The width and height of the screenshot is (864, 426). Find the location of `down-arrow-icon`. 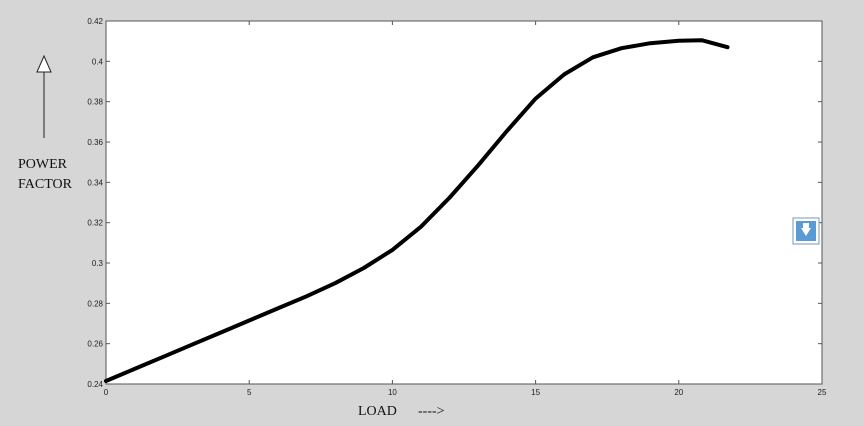

down-arrow-icon is located at coordinates (806, 232).